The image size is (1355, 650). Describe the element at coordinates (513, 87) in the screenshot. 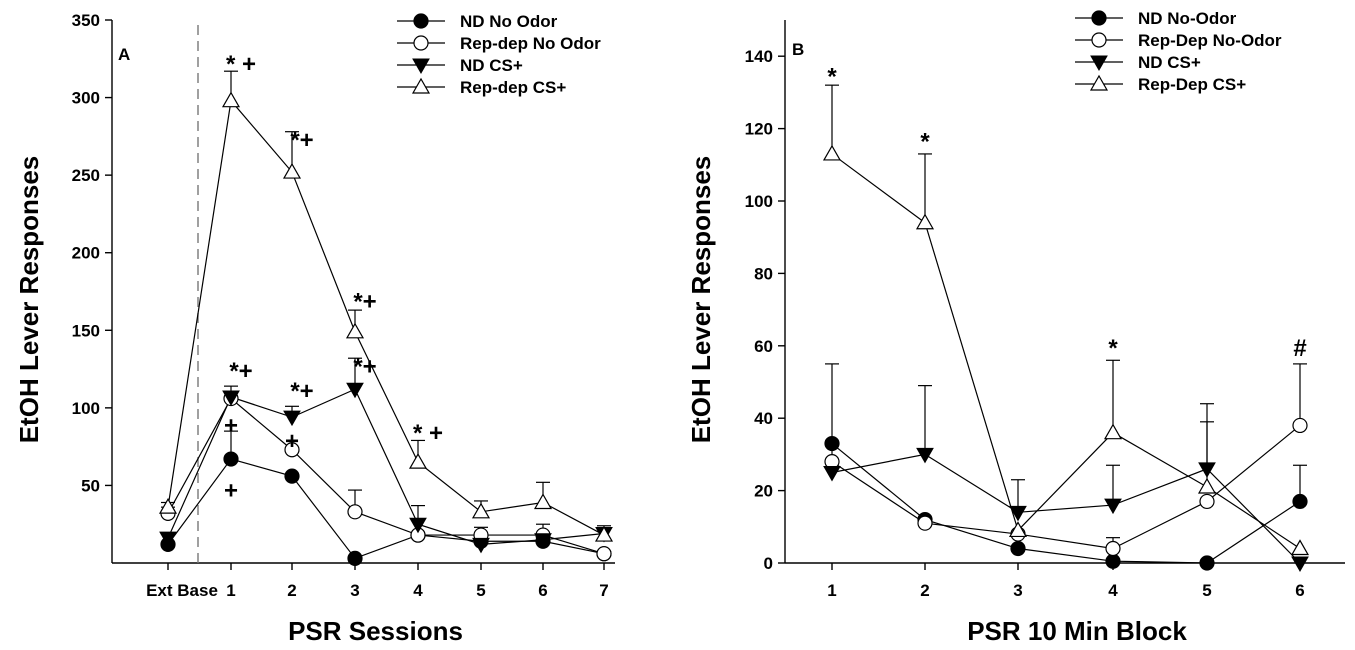

I see `legend-label: Rep-dep CS+` at that location.